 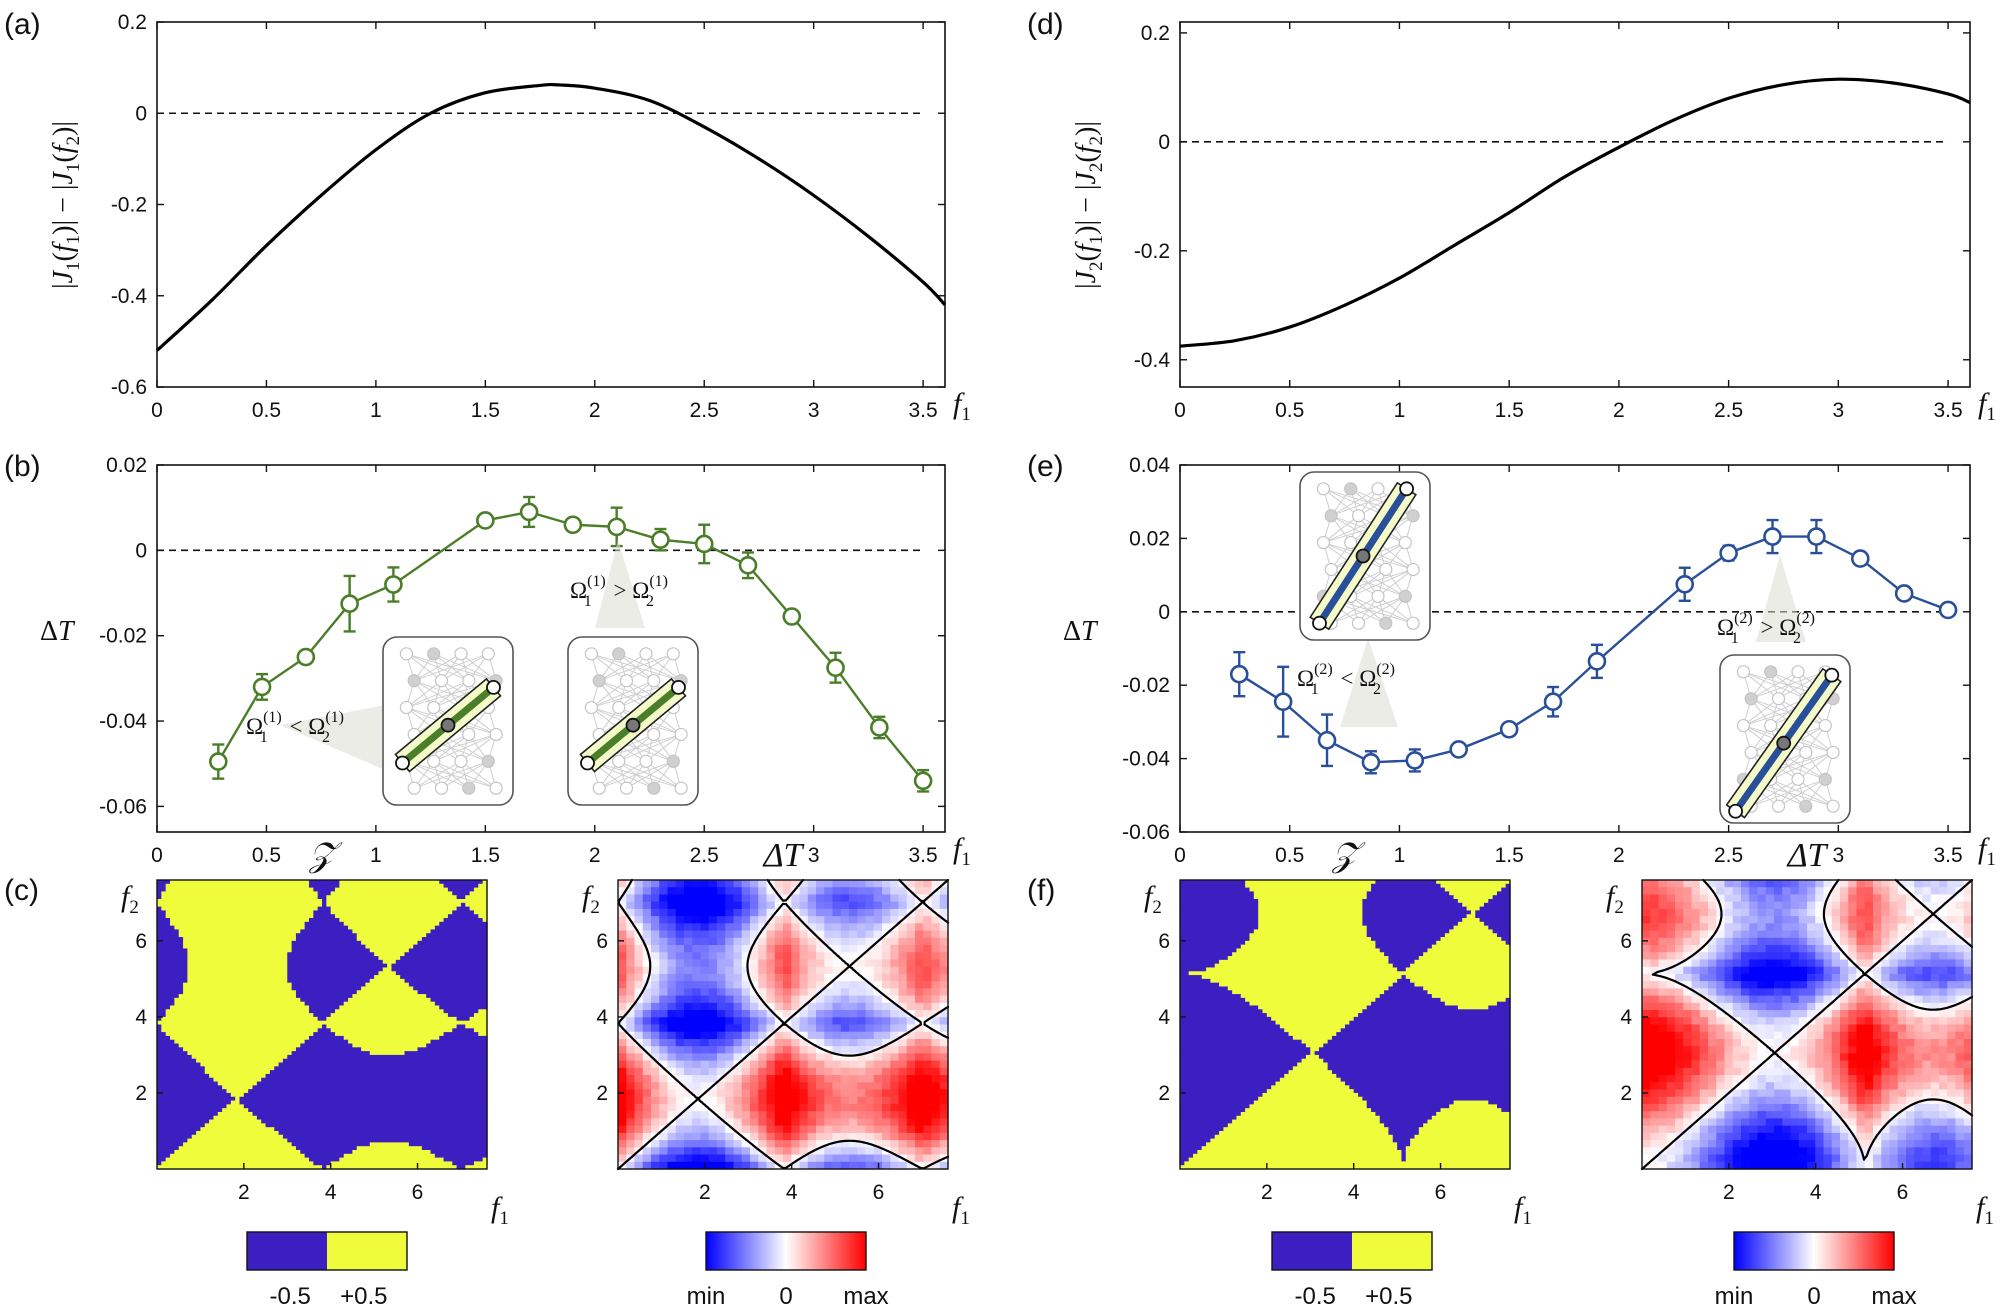 I want to click on data-point, so click(x=1728, y=553).